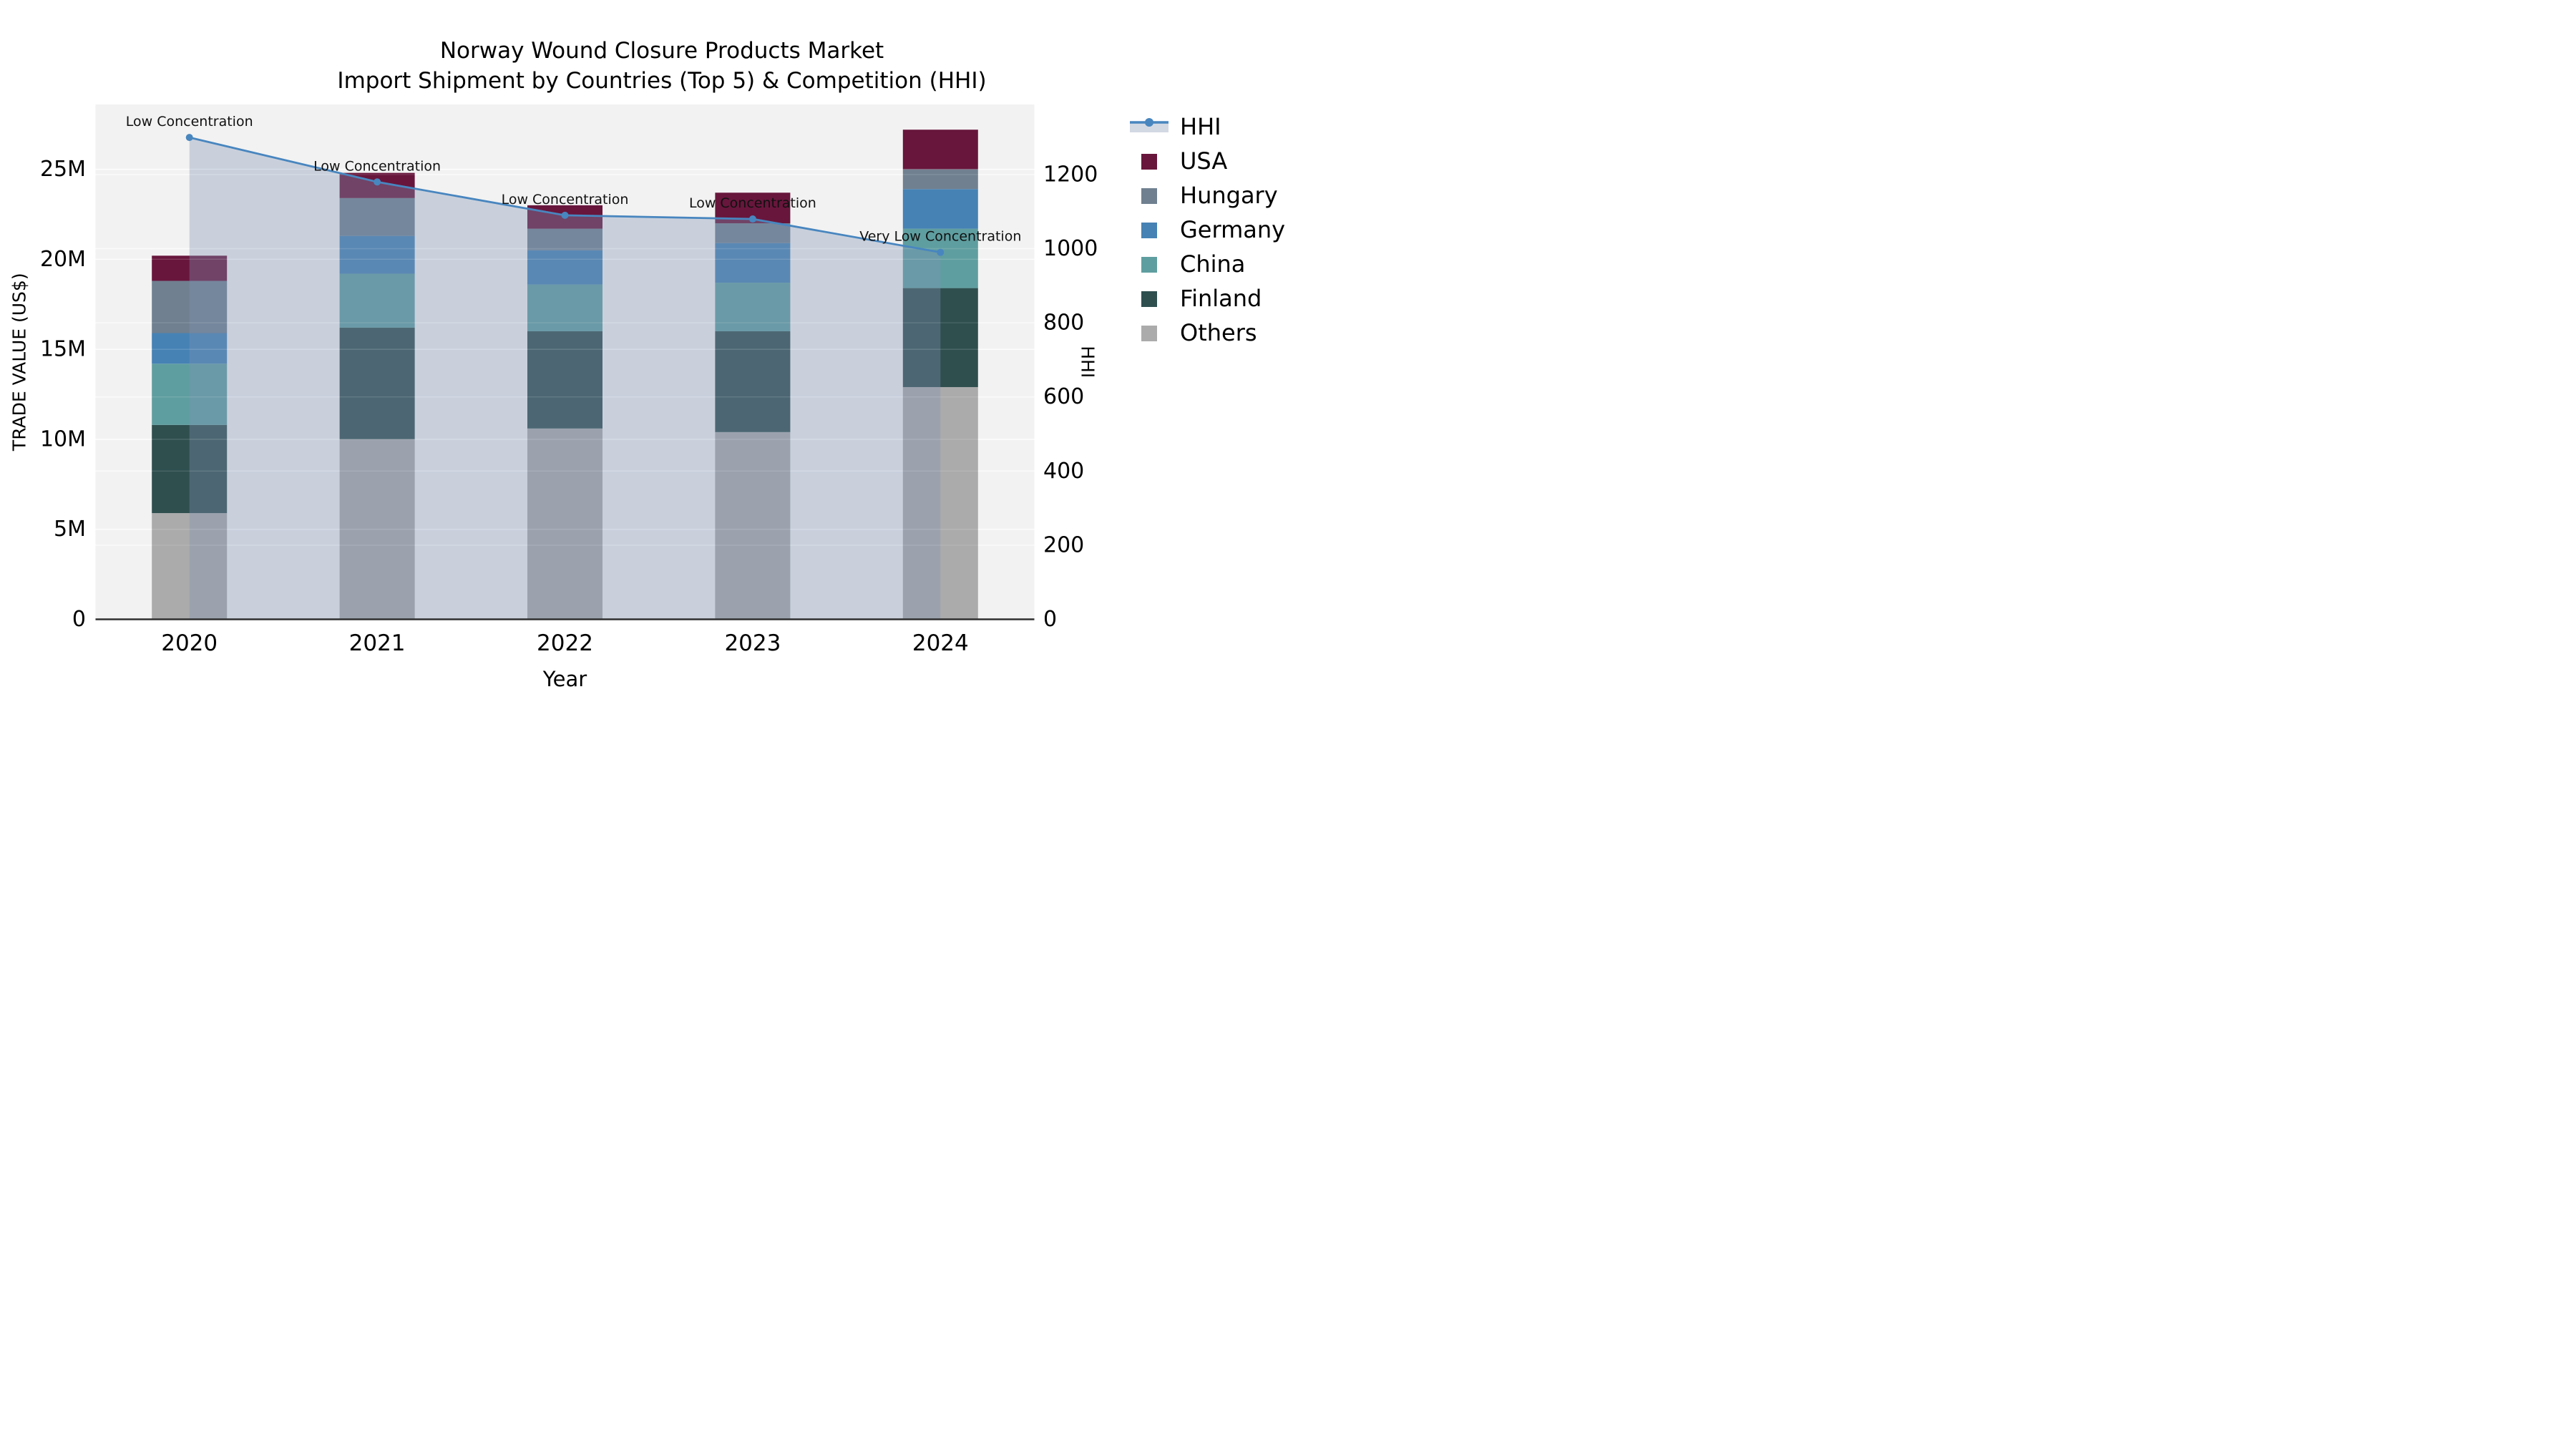 This screenshot has width=2576, height=1449. I want to click on y-right-tick-400: 400, so click(1063, 471).